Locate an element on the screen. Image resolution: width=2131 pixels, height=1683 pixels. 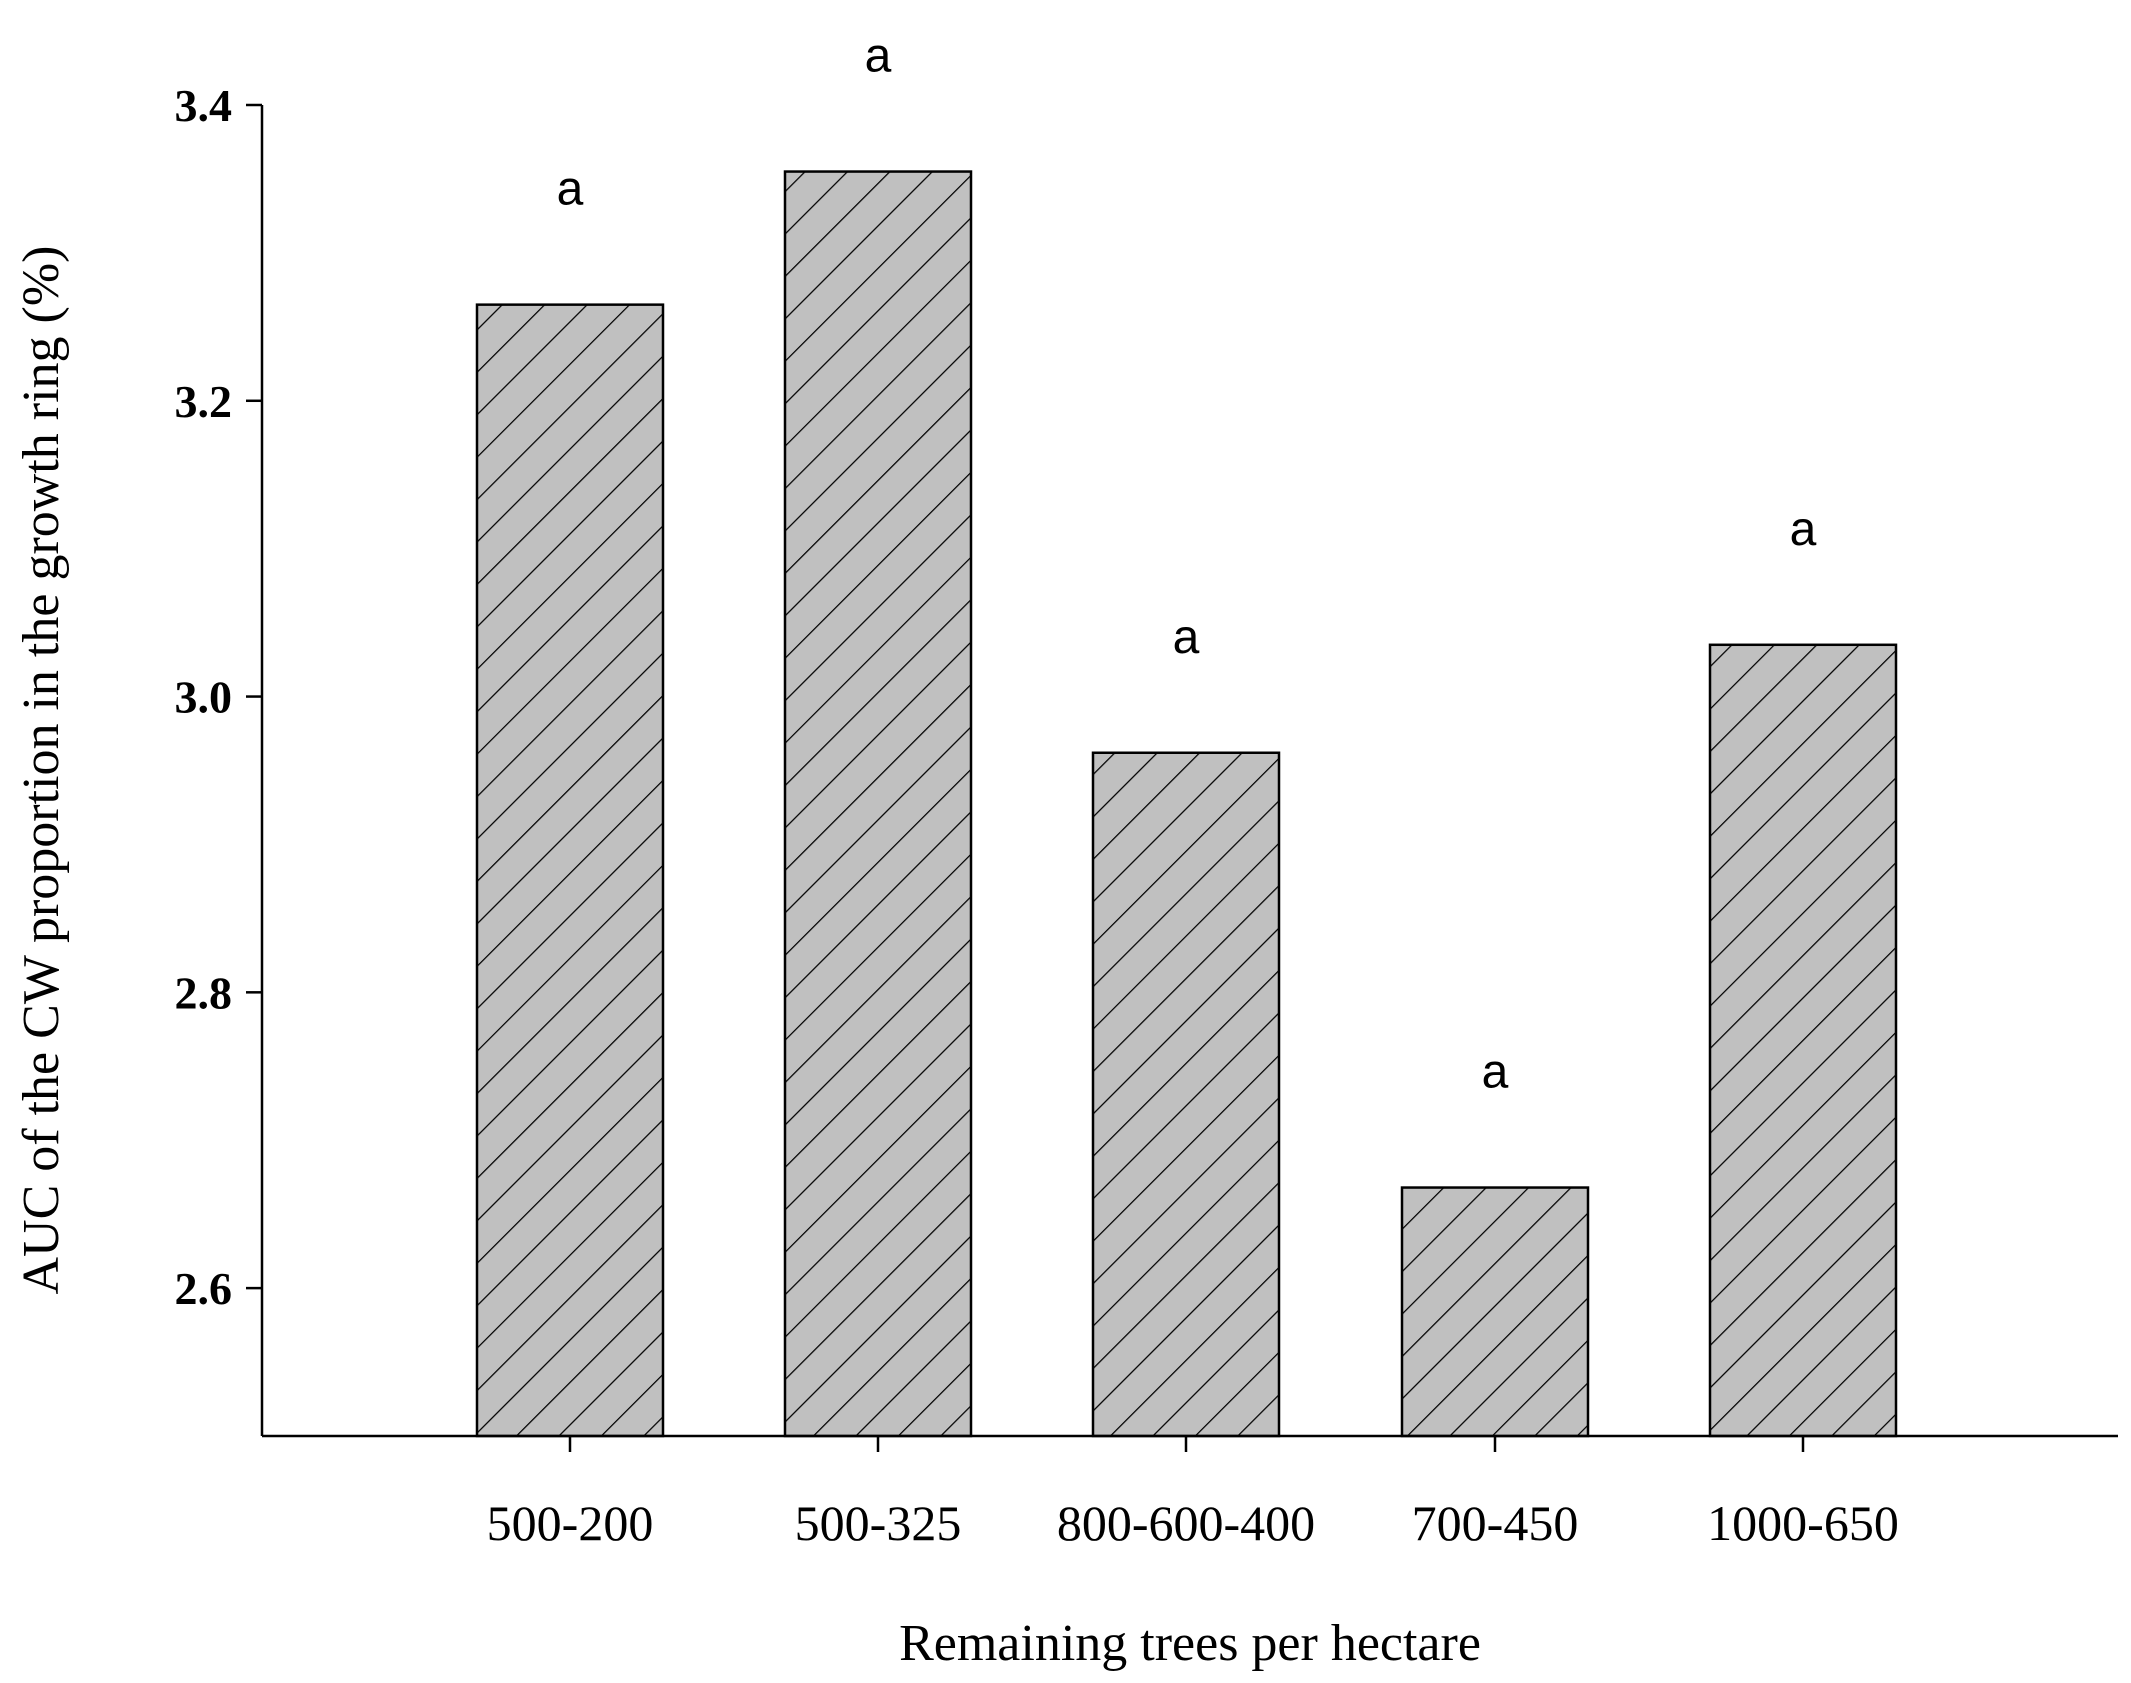
x-tick-label-700-450: 700-450 is located at coordinates (1495, 1523).